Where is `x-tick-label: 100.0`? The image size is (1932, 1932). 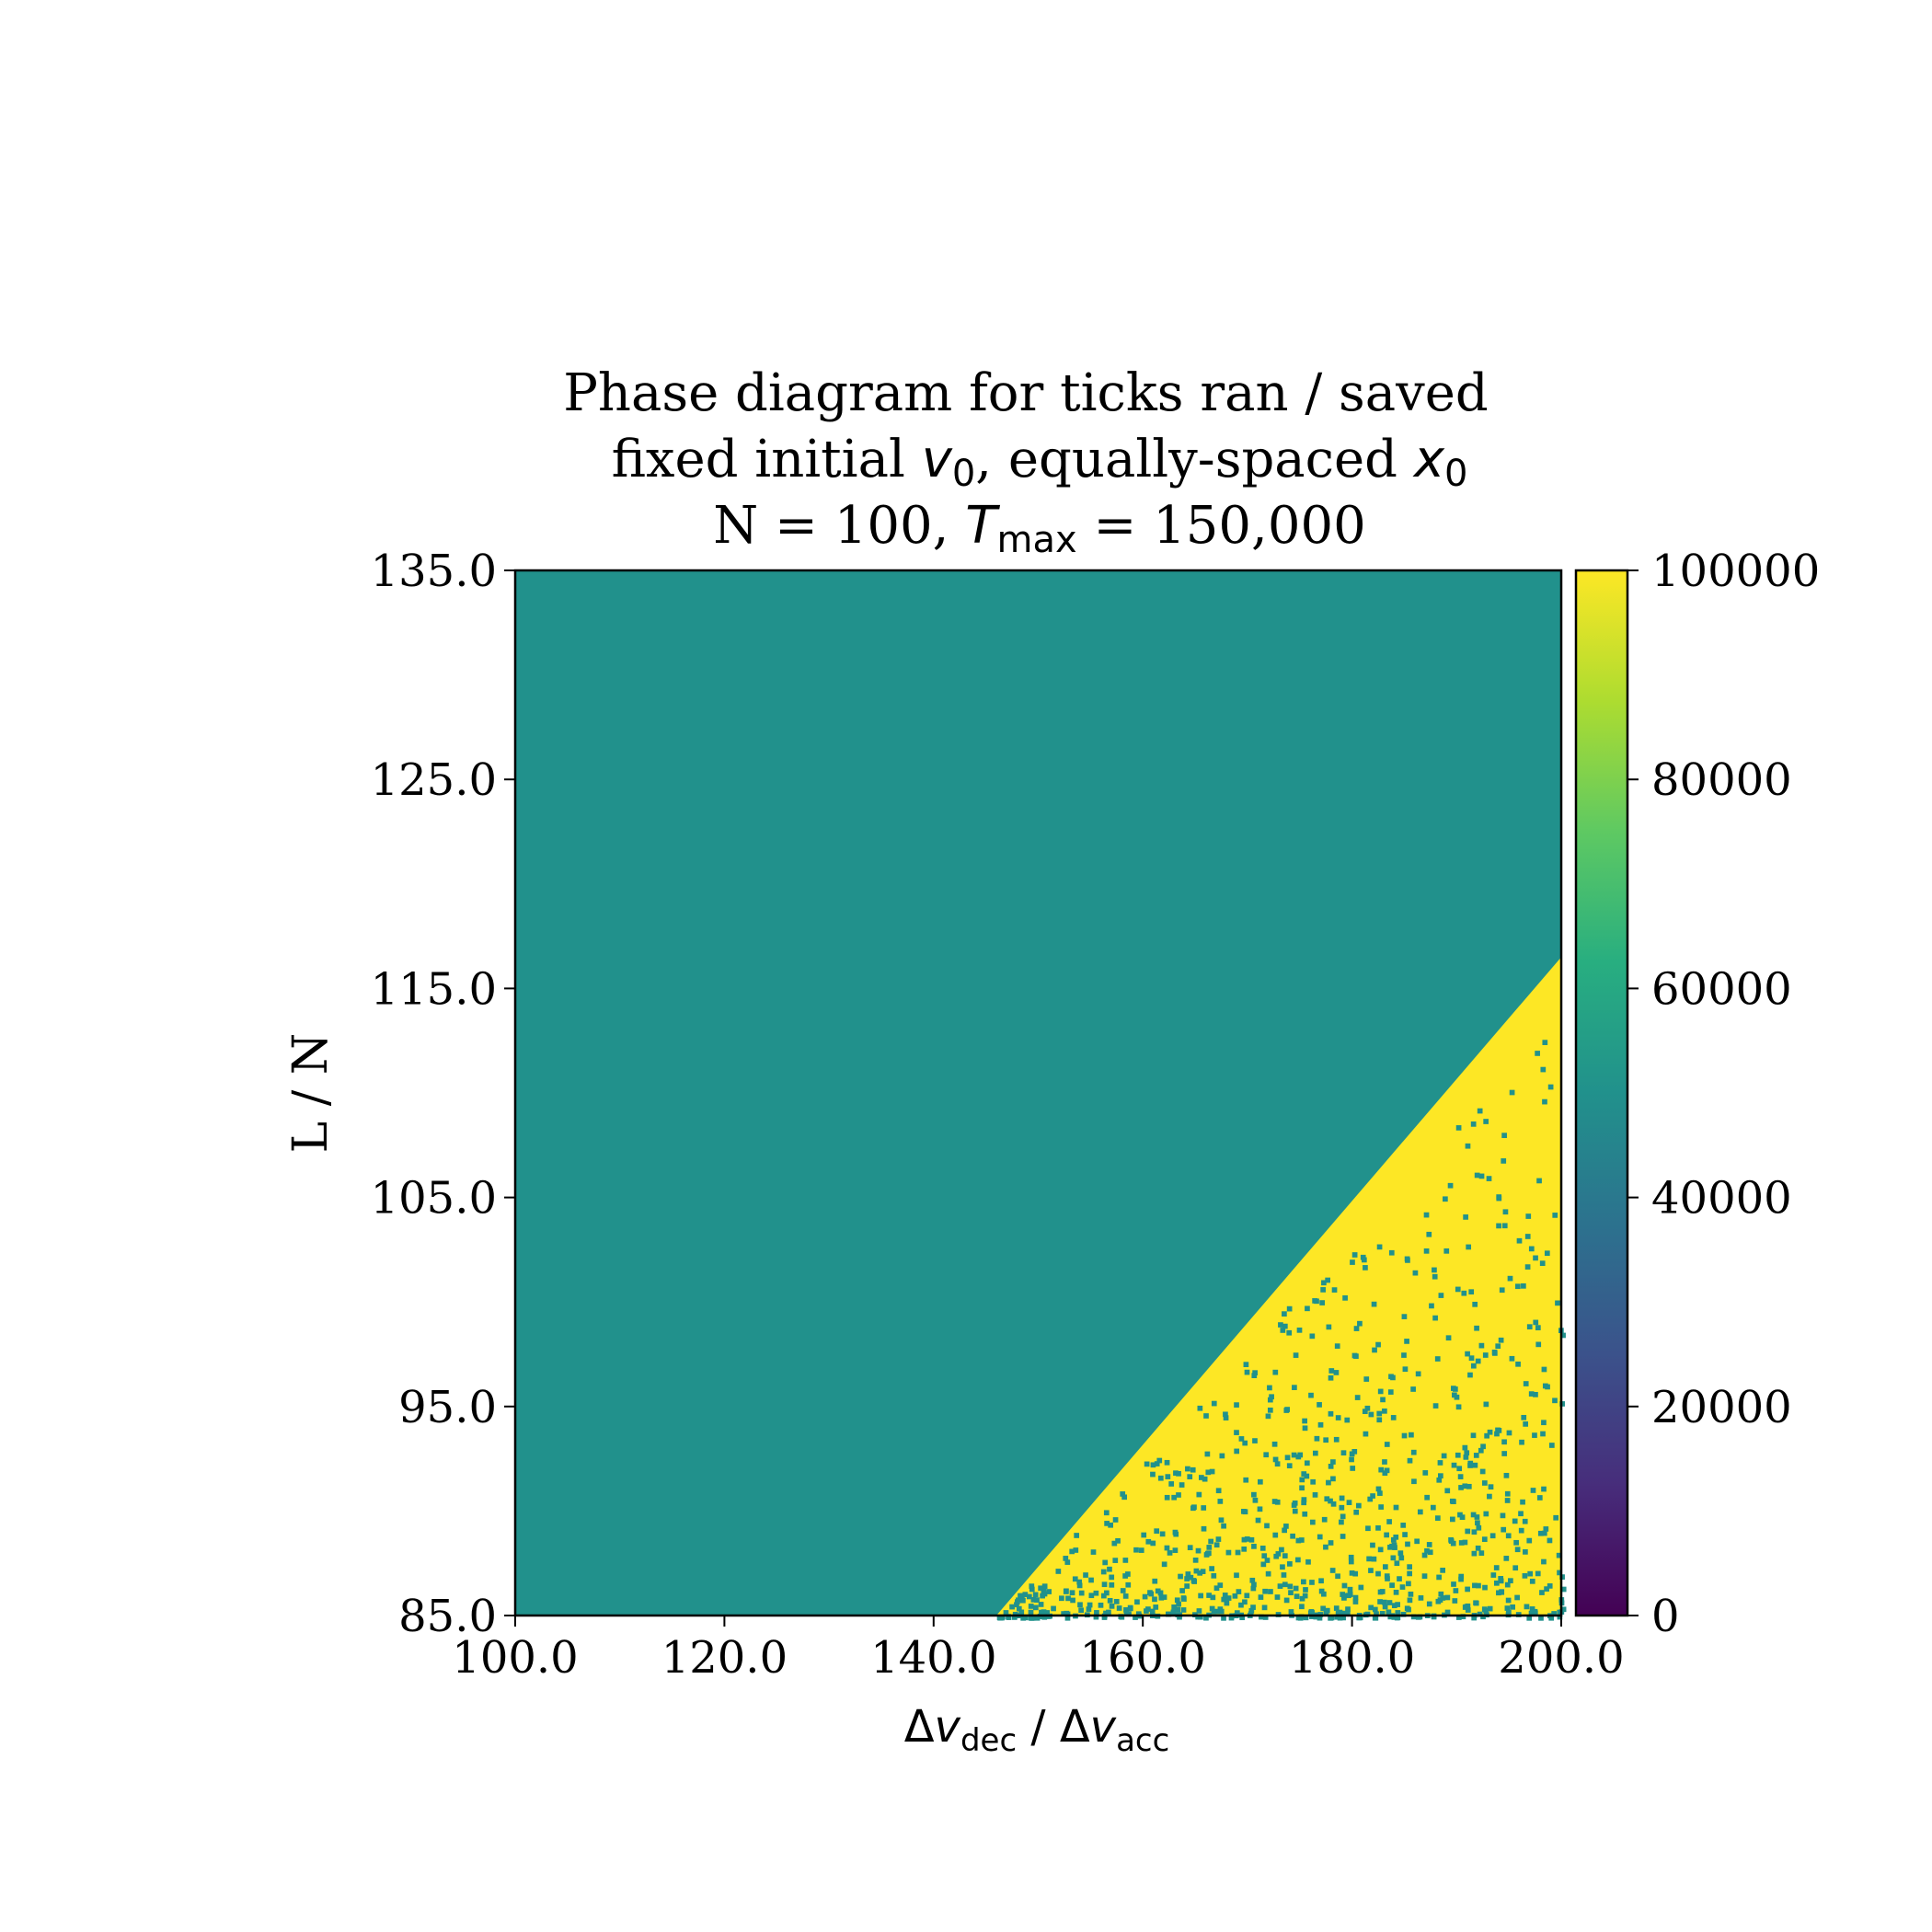 x-tick-label: 100.0 is located at coordinates (515, 1658).